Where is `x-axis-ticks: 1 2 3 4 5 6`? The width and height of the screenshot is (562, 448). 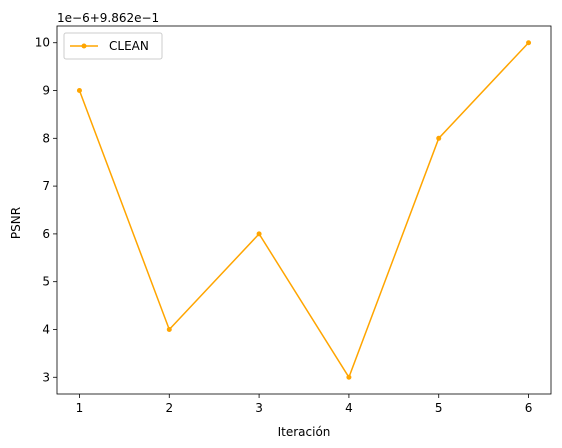 x-axis-ticks: 1 2 3 4 5 6 is located at coordinates (304, 404).